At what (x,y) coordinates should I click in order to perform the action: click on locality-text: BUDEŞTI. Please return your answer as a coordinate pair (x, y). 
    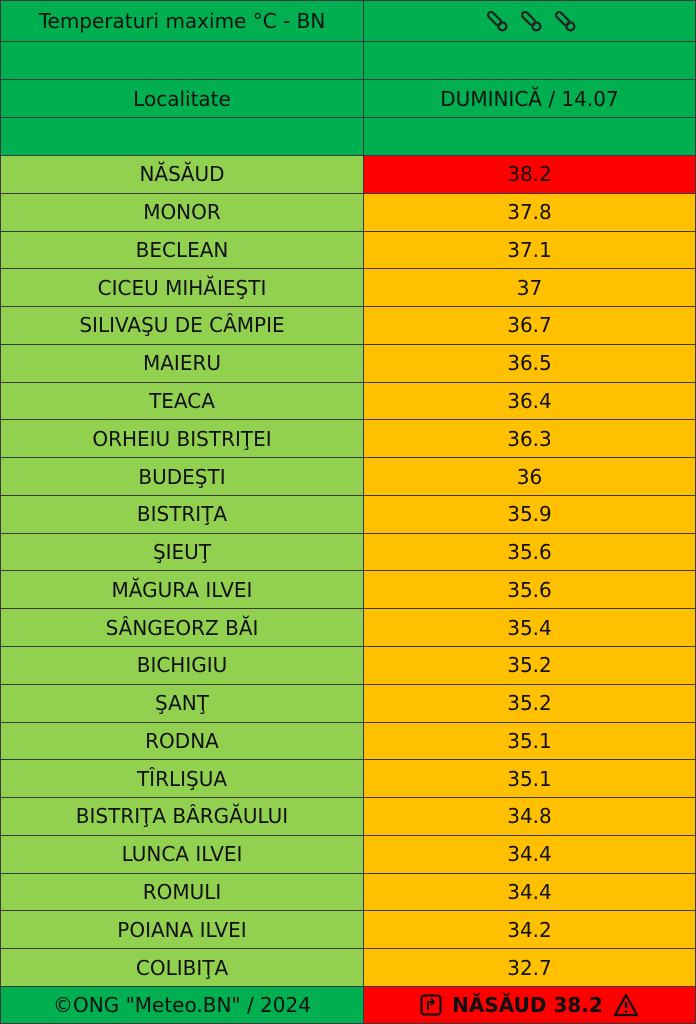
    Looking at the image, I should click on (182, 476).